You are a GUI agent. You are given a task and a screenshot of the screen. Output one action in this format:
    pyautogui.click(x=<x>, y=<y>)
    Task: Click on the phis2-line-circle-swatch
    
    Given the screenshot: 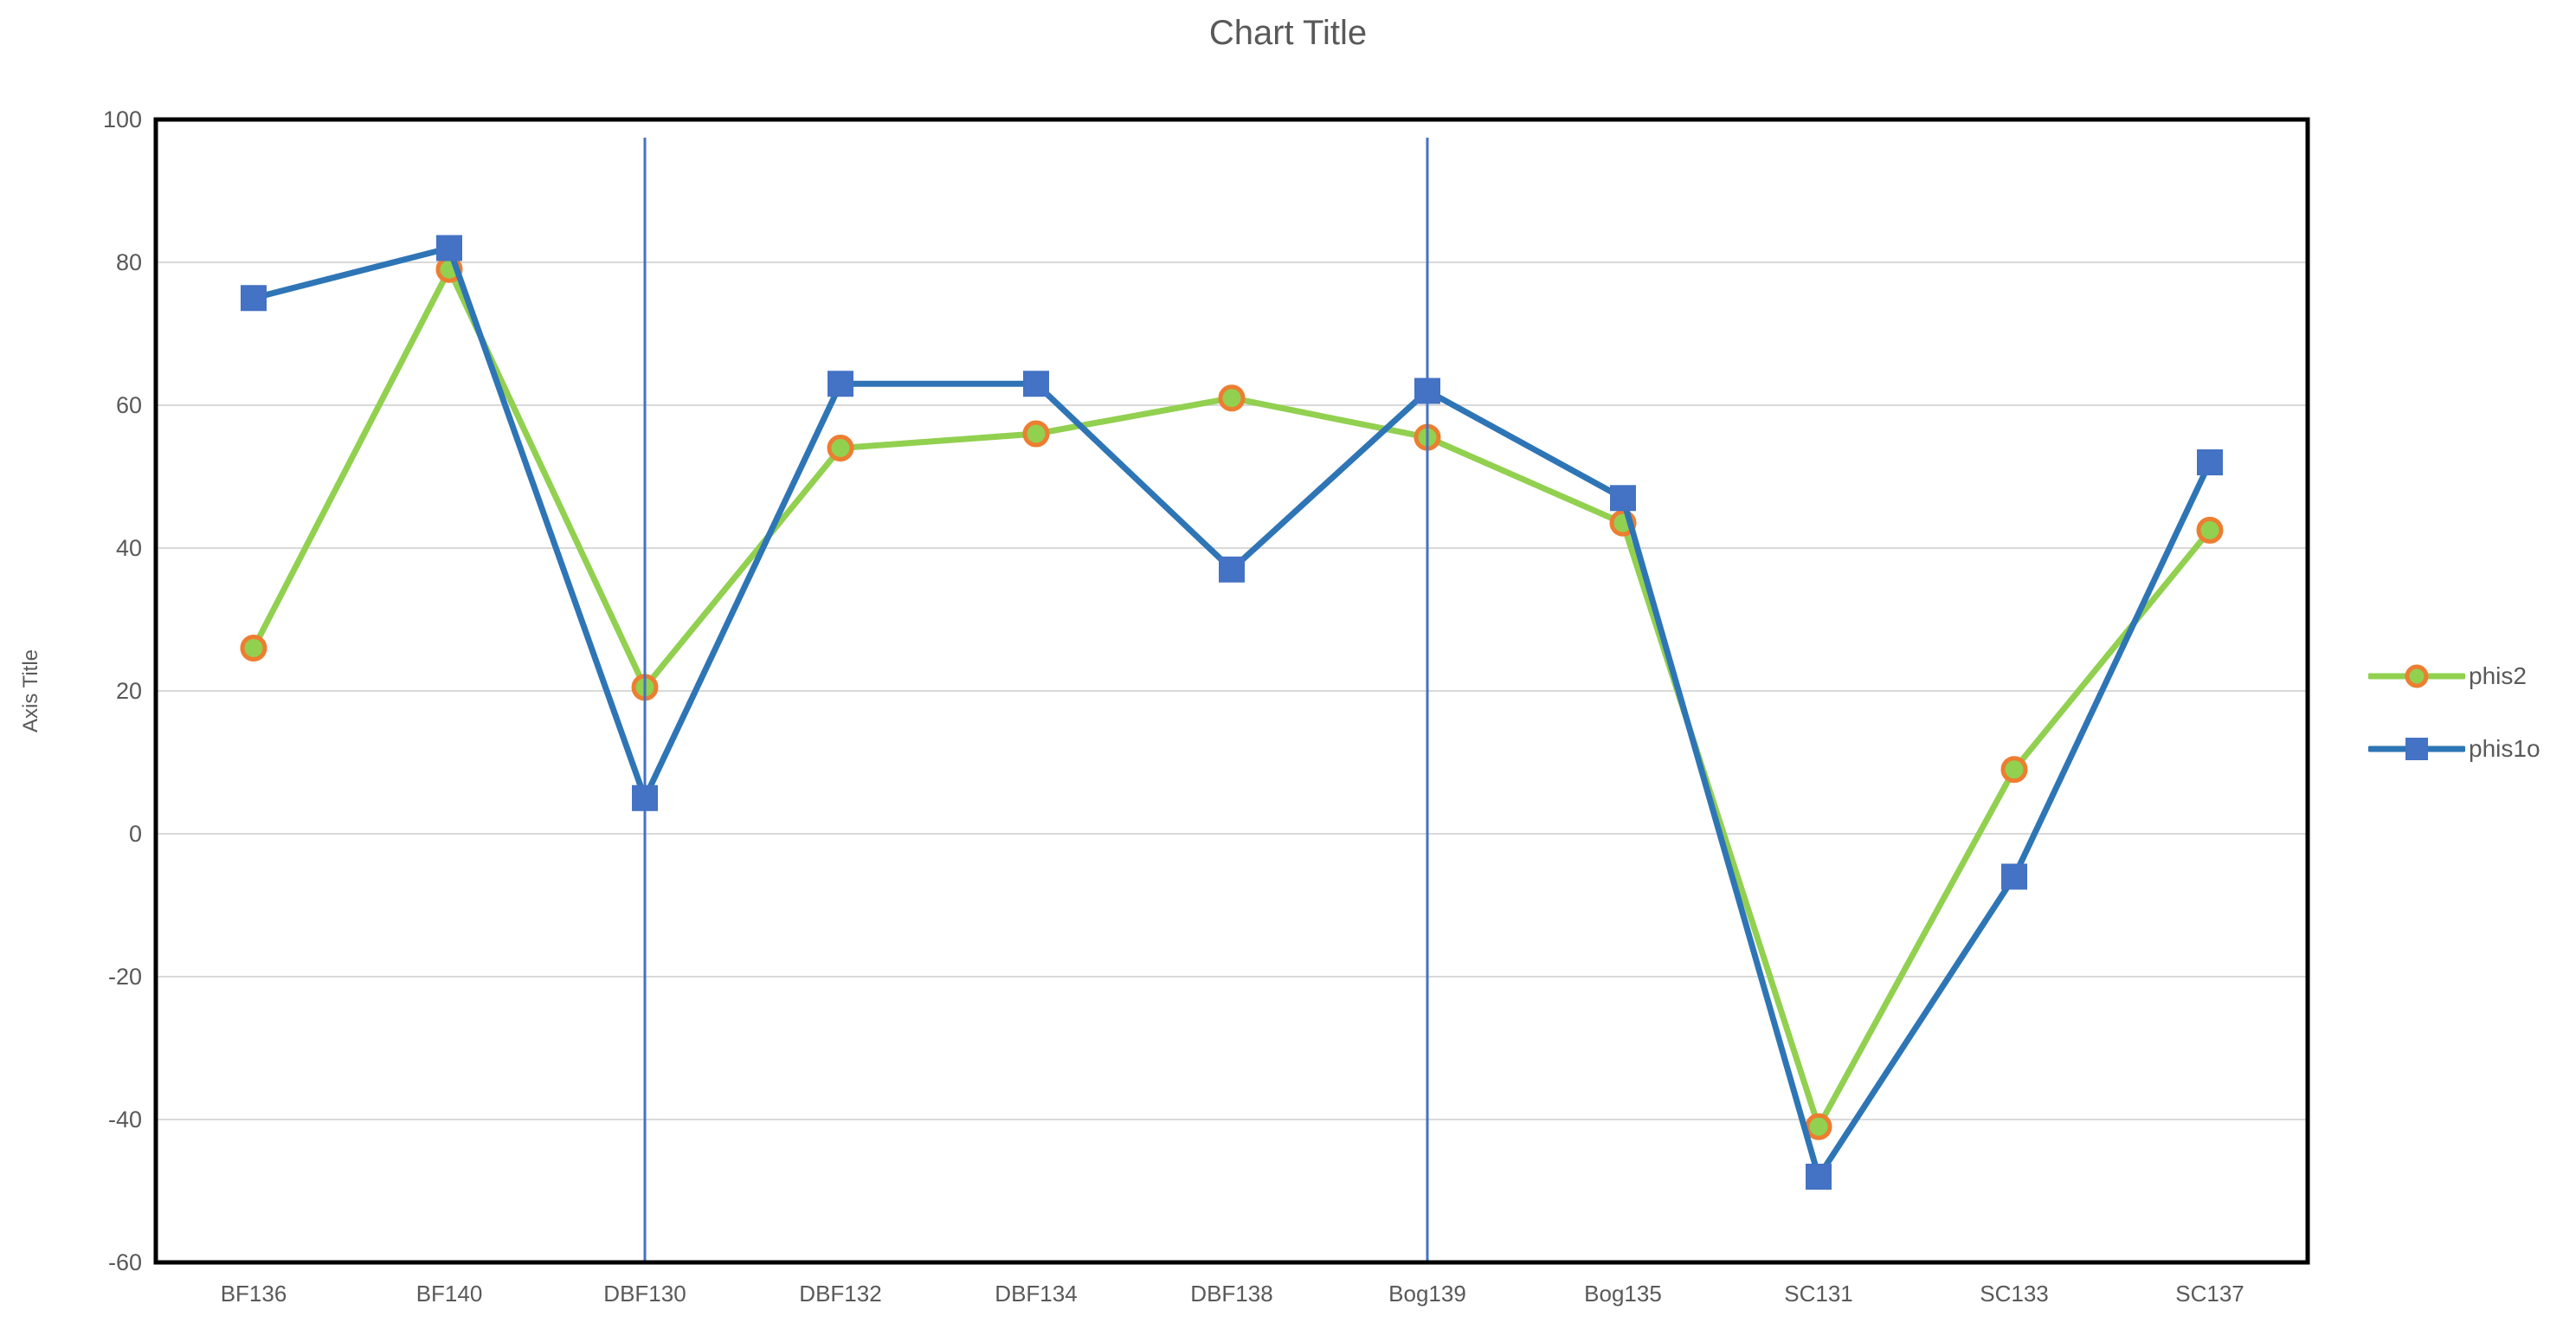 What is the action you would take?
    pyautogui.click(x=2416, y=676)
    